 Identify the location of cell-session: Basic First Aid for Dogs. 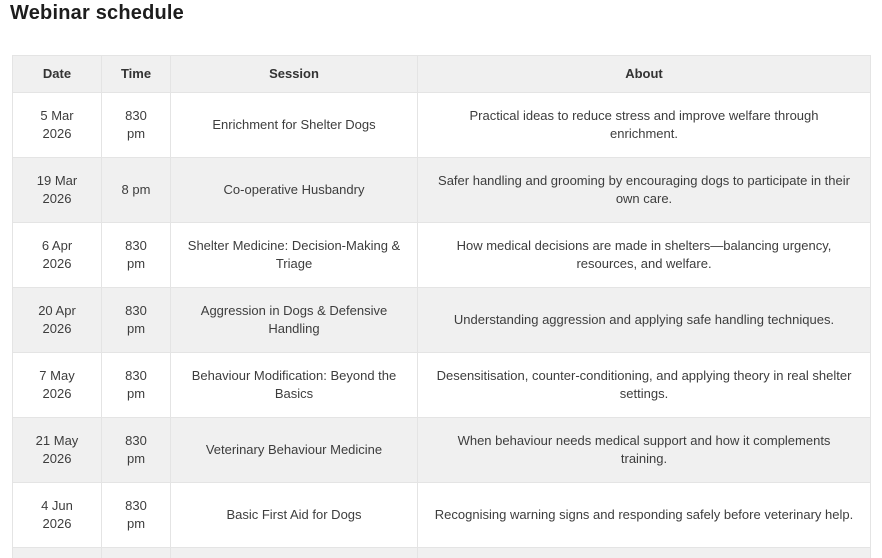
(294, 515).